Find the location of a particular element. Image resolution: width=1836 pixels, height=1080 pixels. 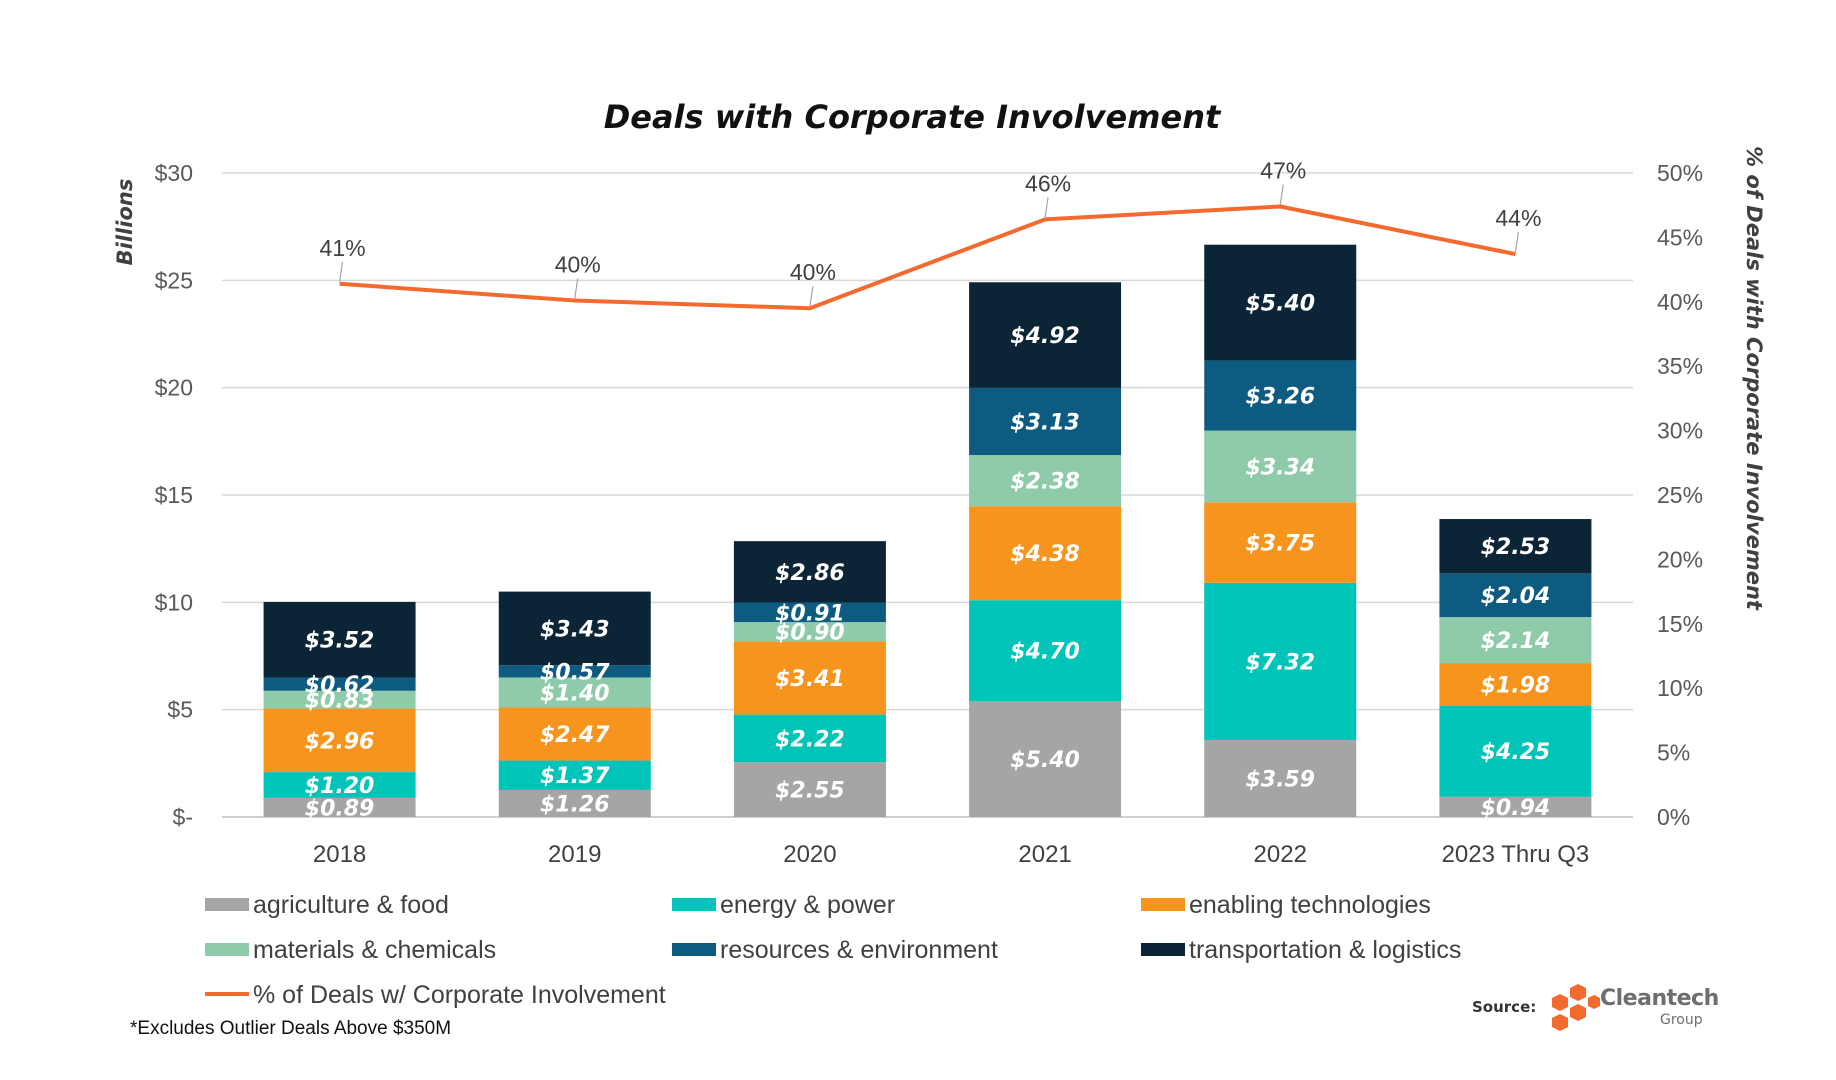

percent-data-label: 41% is located at coordinates (343, 248).